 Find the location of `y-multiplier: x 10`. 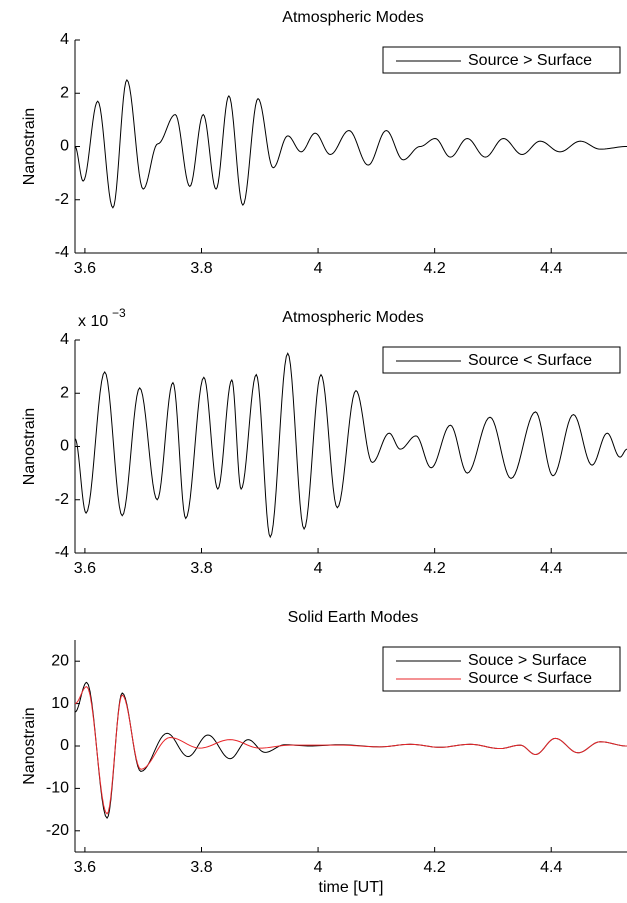

y-multiplier: x 10 is located at coordinates (93, 321).